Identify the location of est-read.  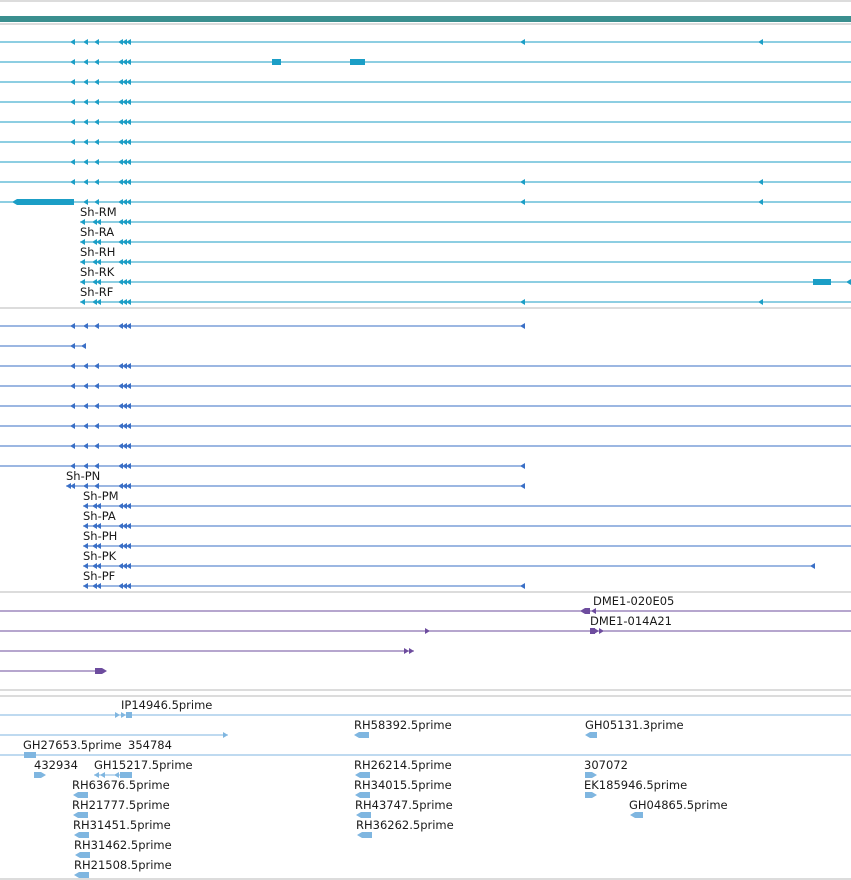
(425, 735).